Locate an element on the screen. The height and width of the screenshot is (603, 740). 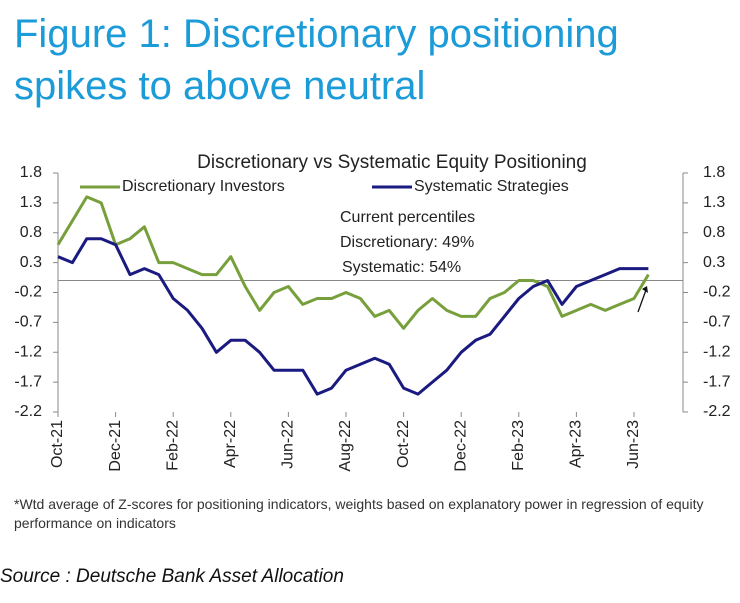
x-tick-label: Jun-22 is located at coordinates (288, 444).